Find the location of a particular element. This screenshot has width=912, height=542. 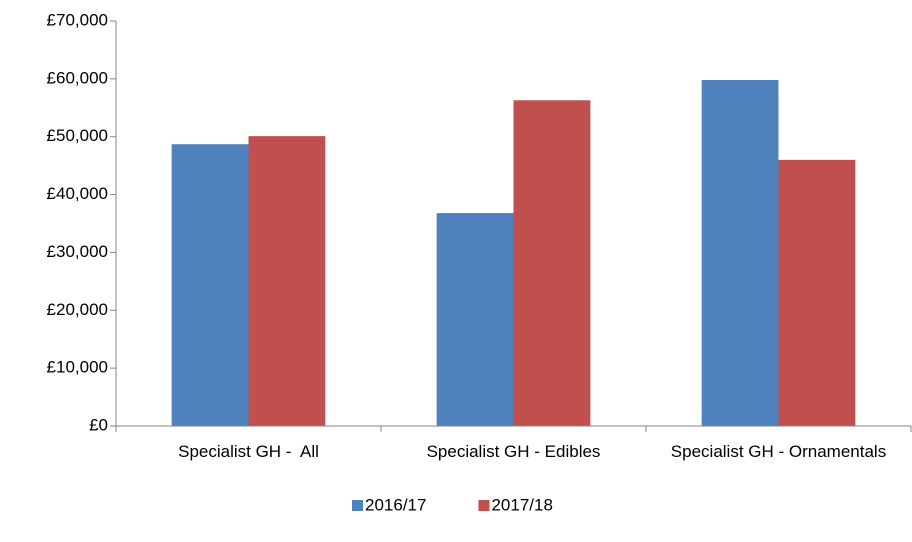

y-tick-label: £10,000 is located at coordinates (77, 367).